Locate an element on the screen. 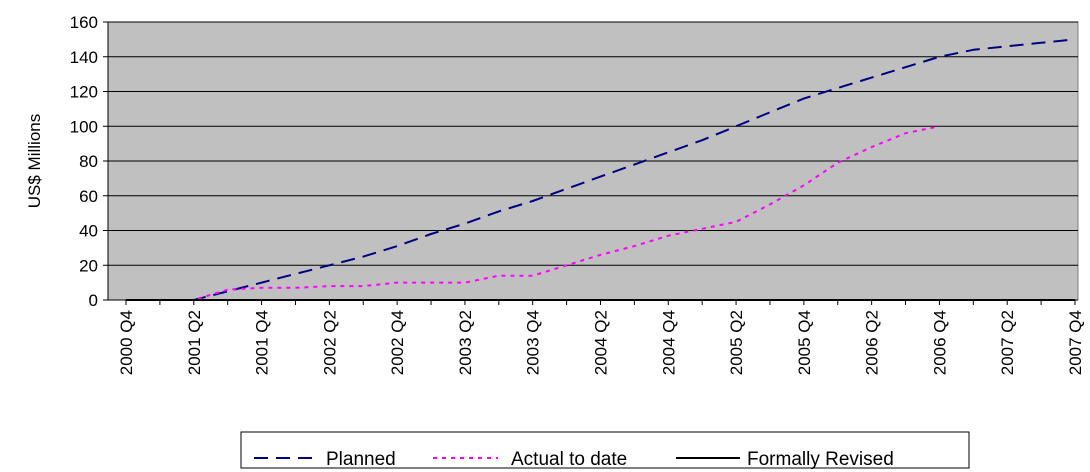 Image resolution: width=1090 pixels, height=472 pixels. x-tick-label: 2001 Q2 is located at coordinates (194, 342).